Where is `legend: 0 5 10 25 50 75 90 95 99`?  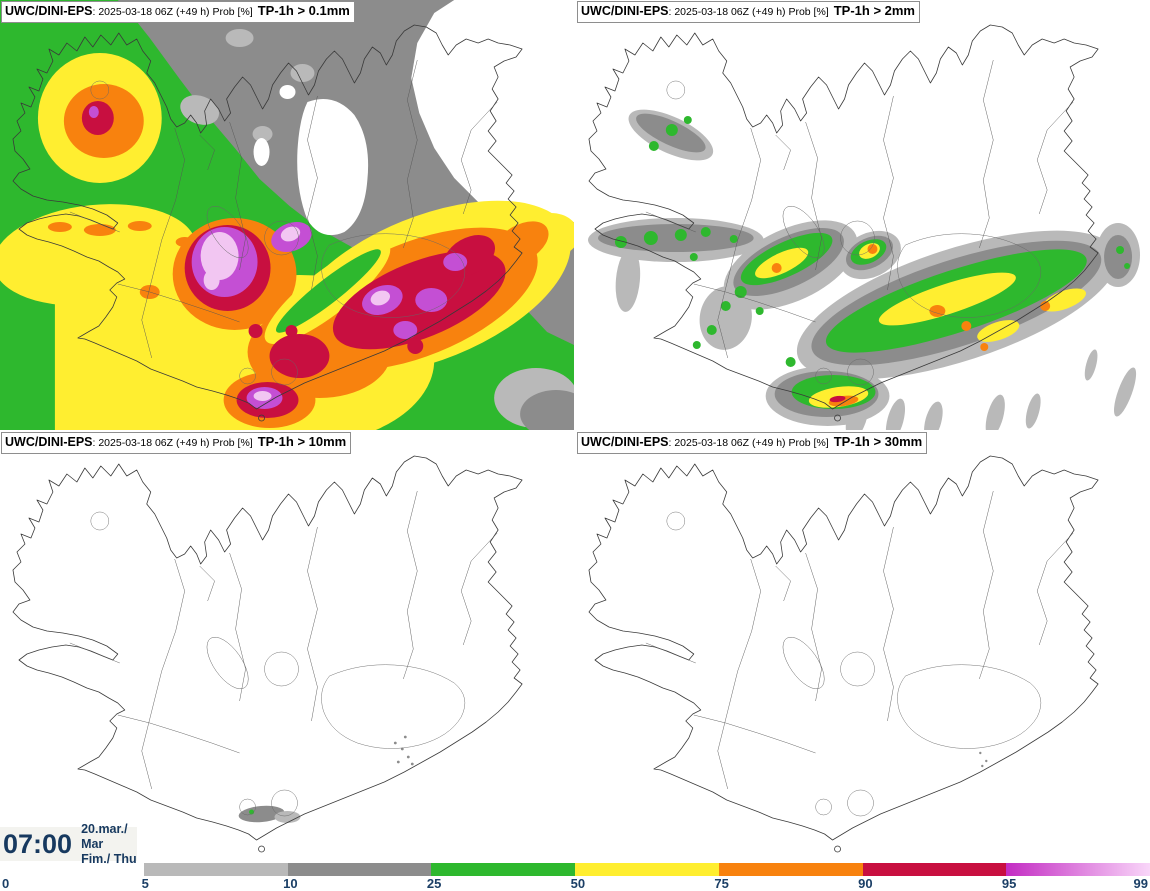 legend: 0 5 10 25 50 75 90 95 99 is located at coordinates (575, 876).